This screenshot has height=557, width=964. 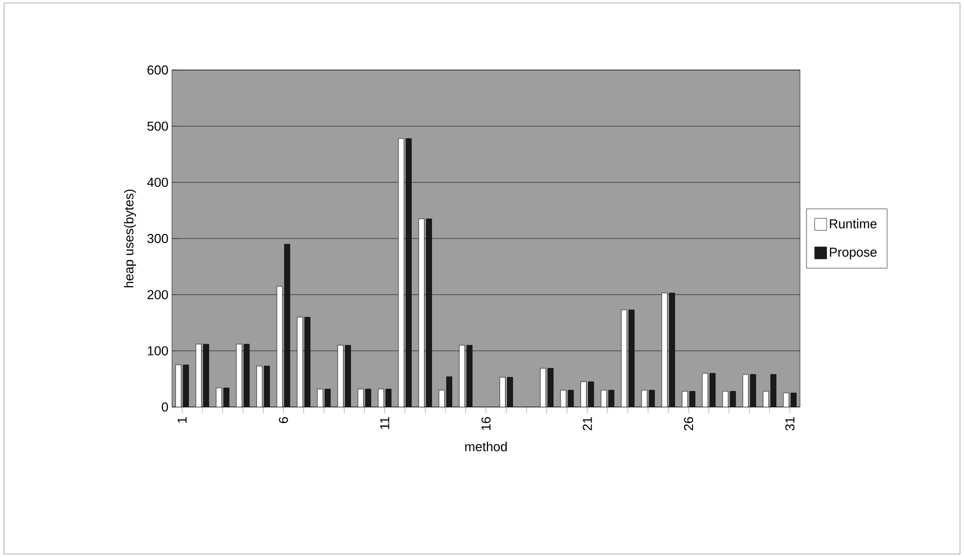 What do you see at coordinates (689, 423) in the screenshot?
I see `x-tick-label: 26` at bounding box center [689, 423].